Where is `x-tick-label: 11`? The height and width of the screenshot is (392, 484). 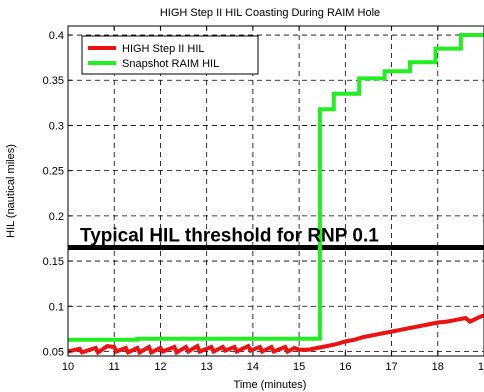 x-tick-label: 11 is located at coordinates (114, 367).